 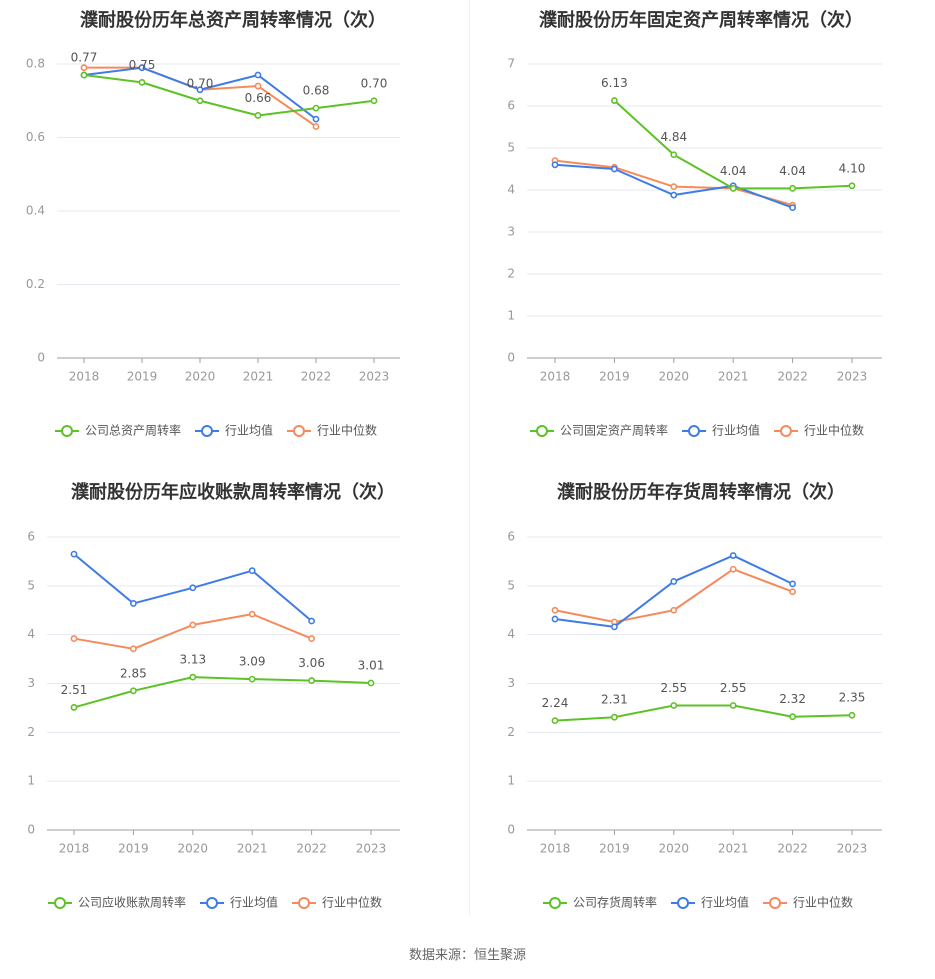 I want to click on data-label: 4.10, so click(x=852, y=168).